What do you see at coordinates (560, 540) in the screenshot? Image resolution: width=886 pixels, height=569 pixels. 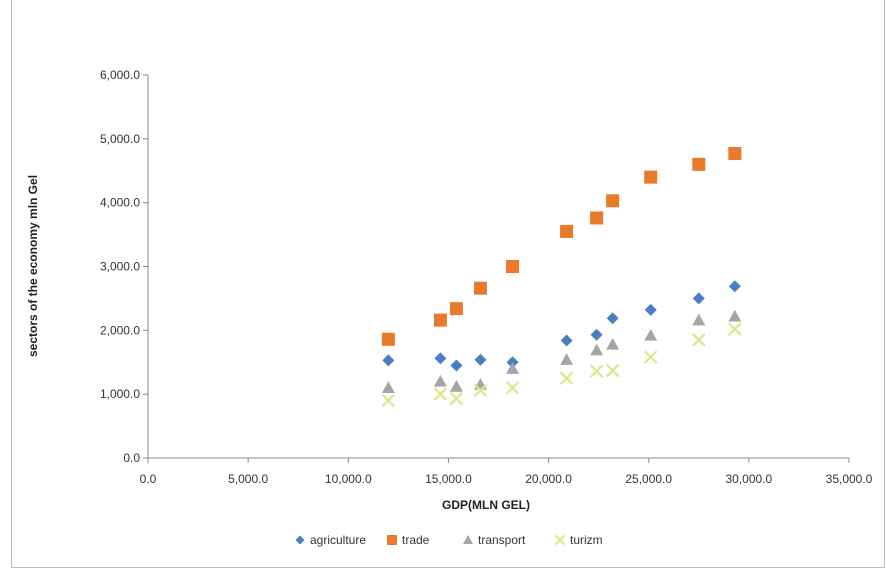 I see `legend-marker-turizm` at bounding box center [560, 540].